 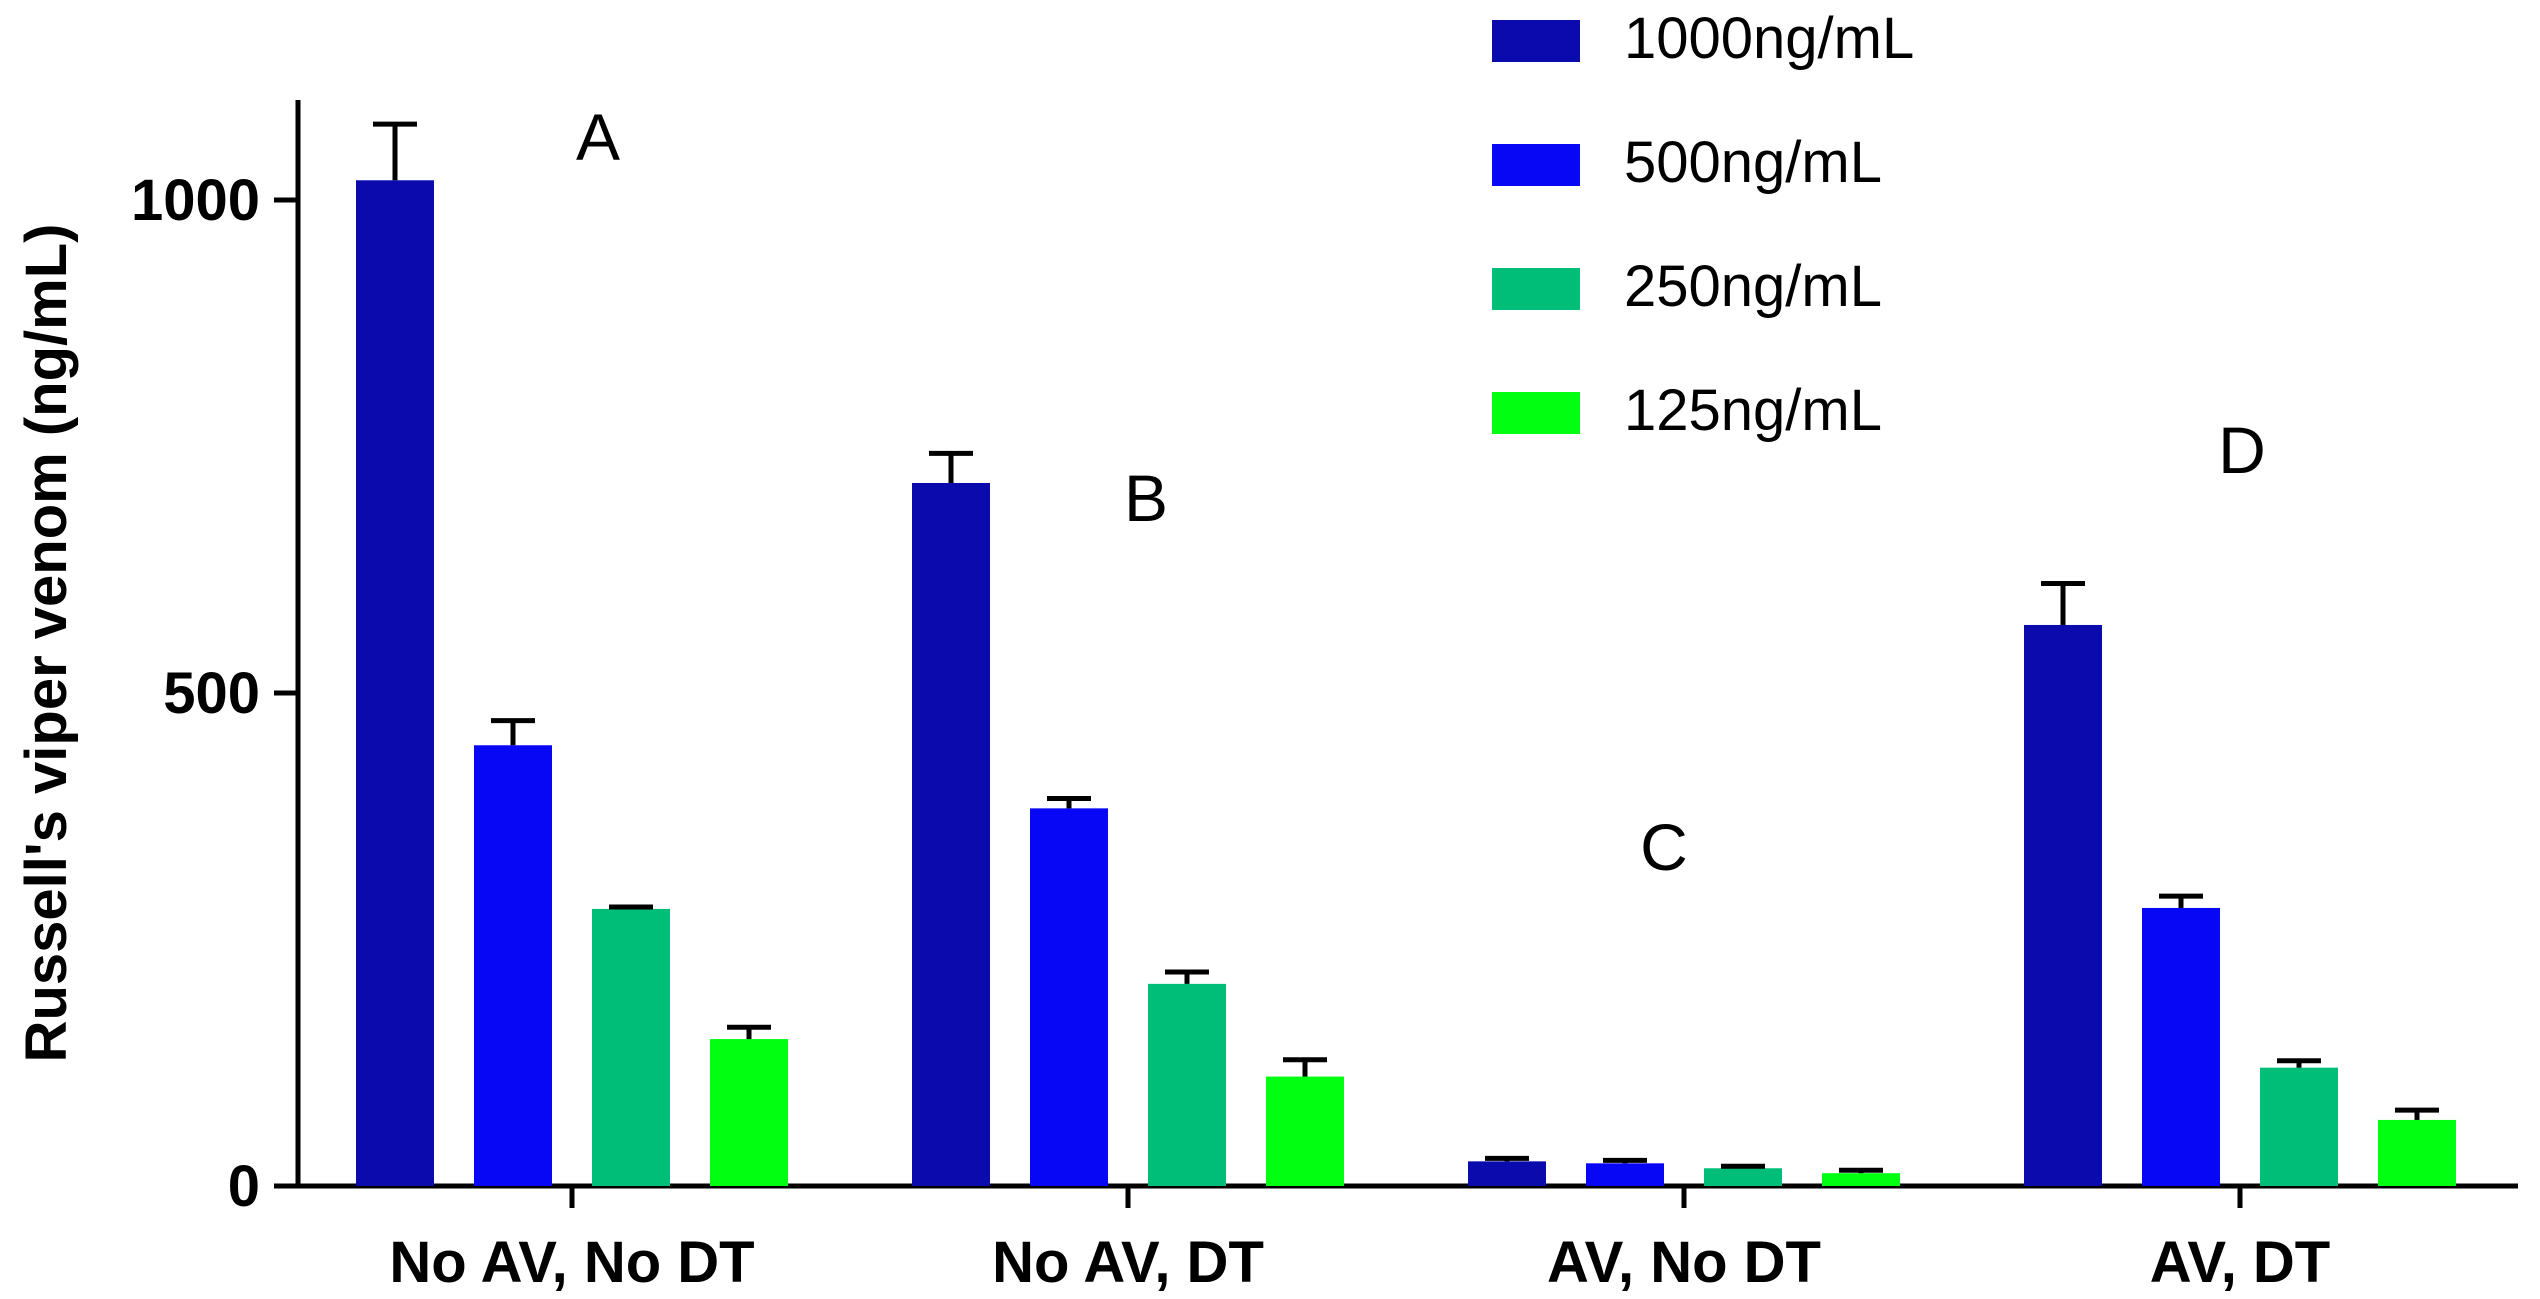 What do you see at coordinates (1753, 286) in the screenshot?
I see `legend-label: 250ng/mL` at bounding box center [1753, 286].